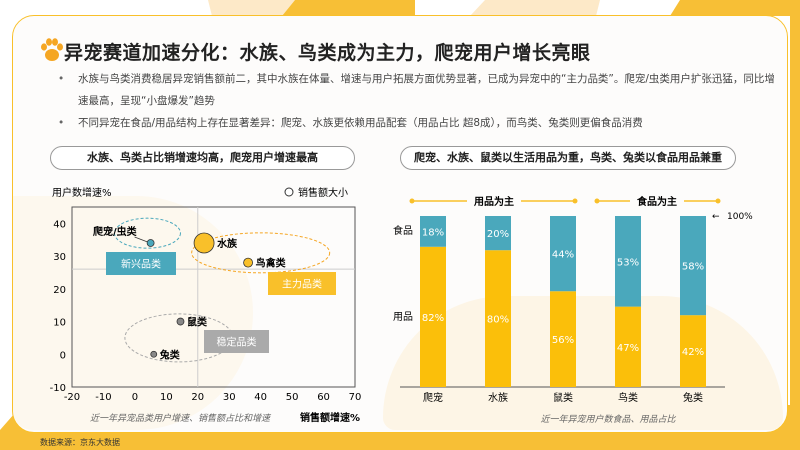 The width and height of the screenshot is (800, 450). Describe the element at coordinates (289, 192) in the screenshot. I see `legend-marker` at that location.